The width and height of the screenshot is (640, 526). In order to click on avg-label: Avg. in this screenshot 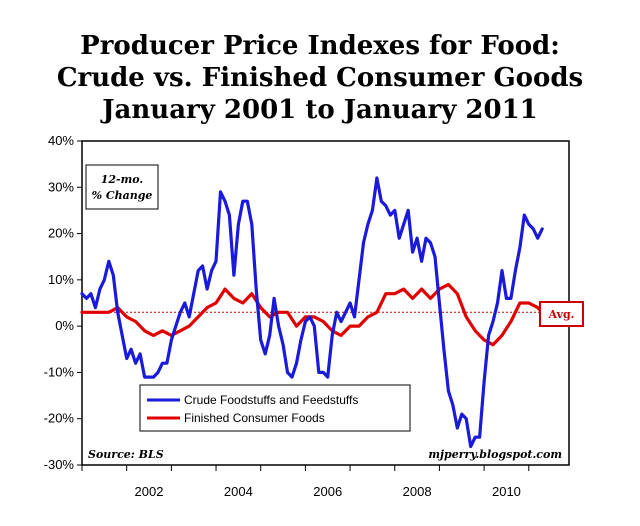, I will do `click(560, 314)`.